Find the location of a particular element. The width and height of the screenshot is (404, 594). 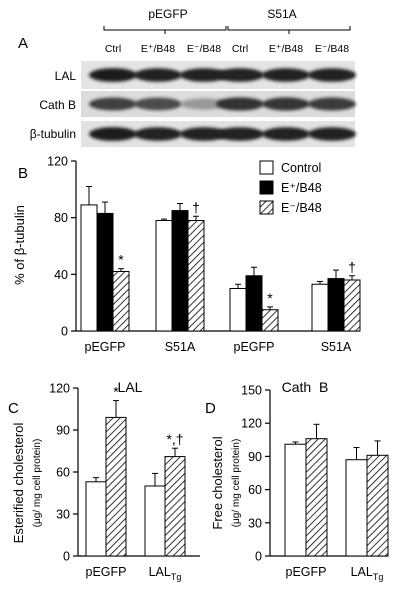

panel-d-category-label-0: pEGFP is located at coordinates (306, 572).